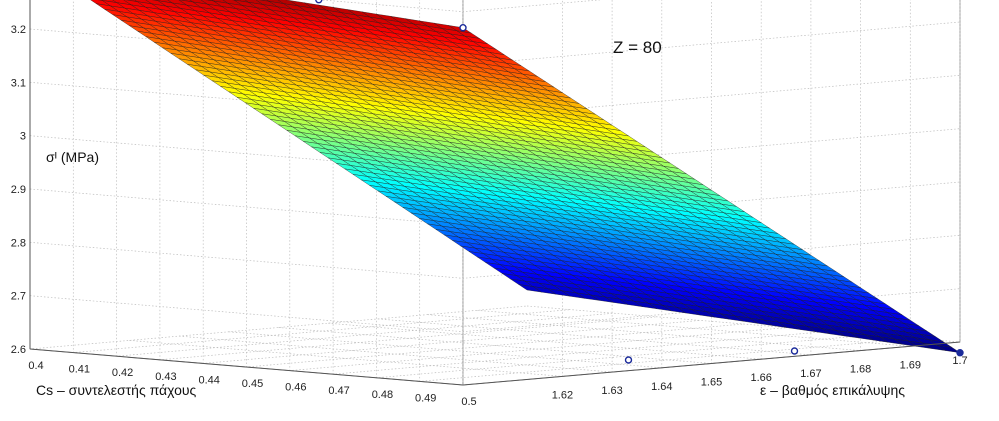 The height and width of the screenshot is (421, 999). What do you see at coordinates (165, 377) in the screenshot?
I see `x-tick-label: 0.43` at bounding box center [165, 377].